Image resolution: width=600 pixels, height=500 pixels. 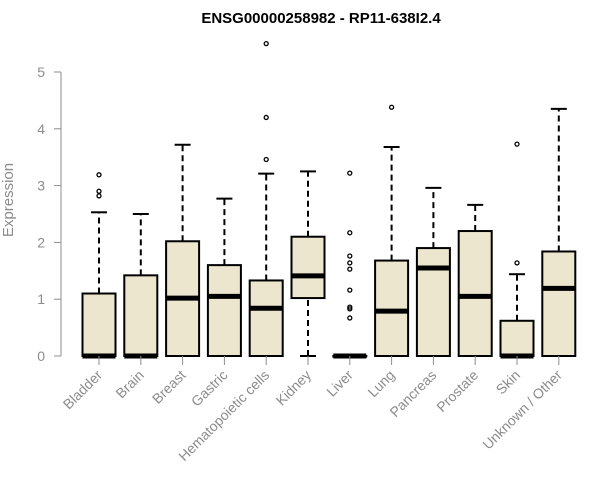 I want to click on x-tick-label: Prostate, so click(x=457, y=391).